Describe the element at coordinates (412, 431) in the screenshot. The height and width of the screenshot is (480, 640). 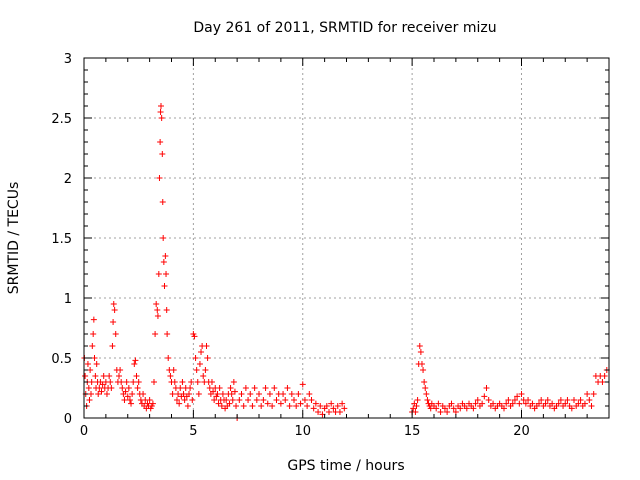
I see `x-tick-label: 15` at that location.